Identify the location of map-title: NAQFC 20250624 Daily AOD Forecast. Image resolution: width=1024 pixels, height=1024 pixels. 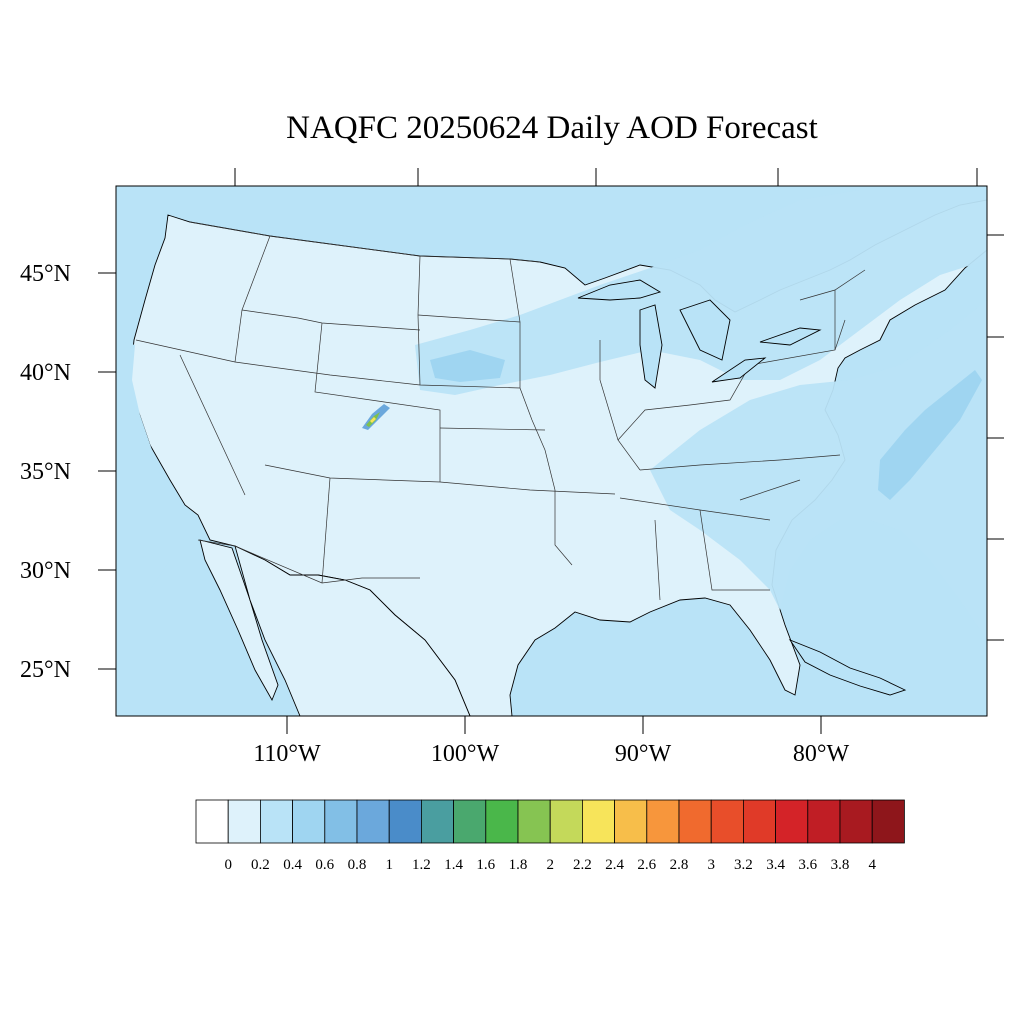
(552, 128).